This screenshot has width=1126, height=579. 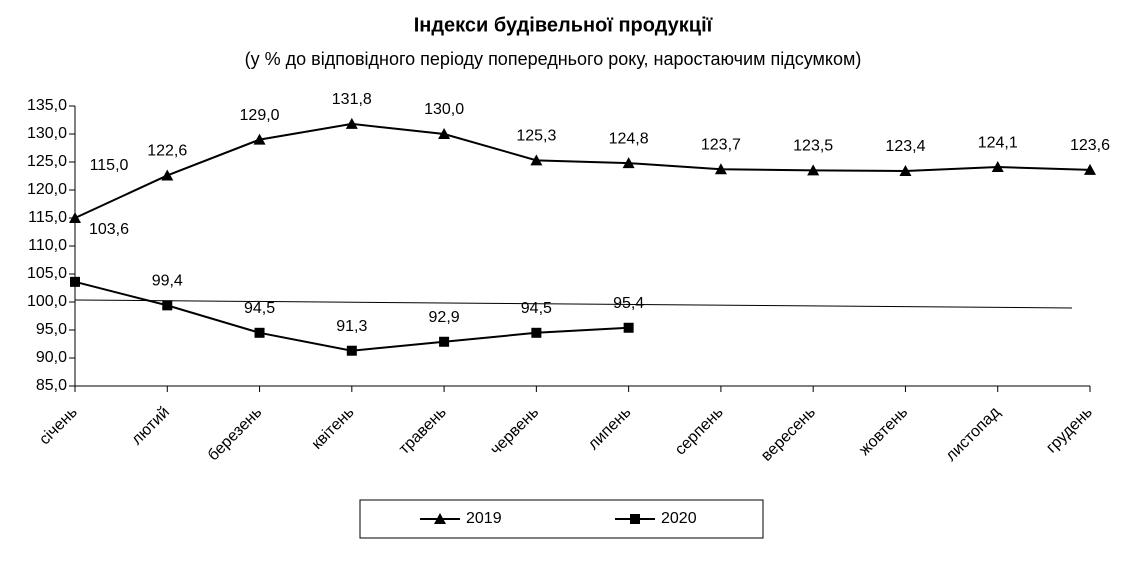 I want to click on x-tick-label: травень, so click(x=423, y=431).